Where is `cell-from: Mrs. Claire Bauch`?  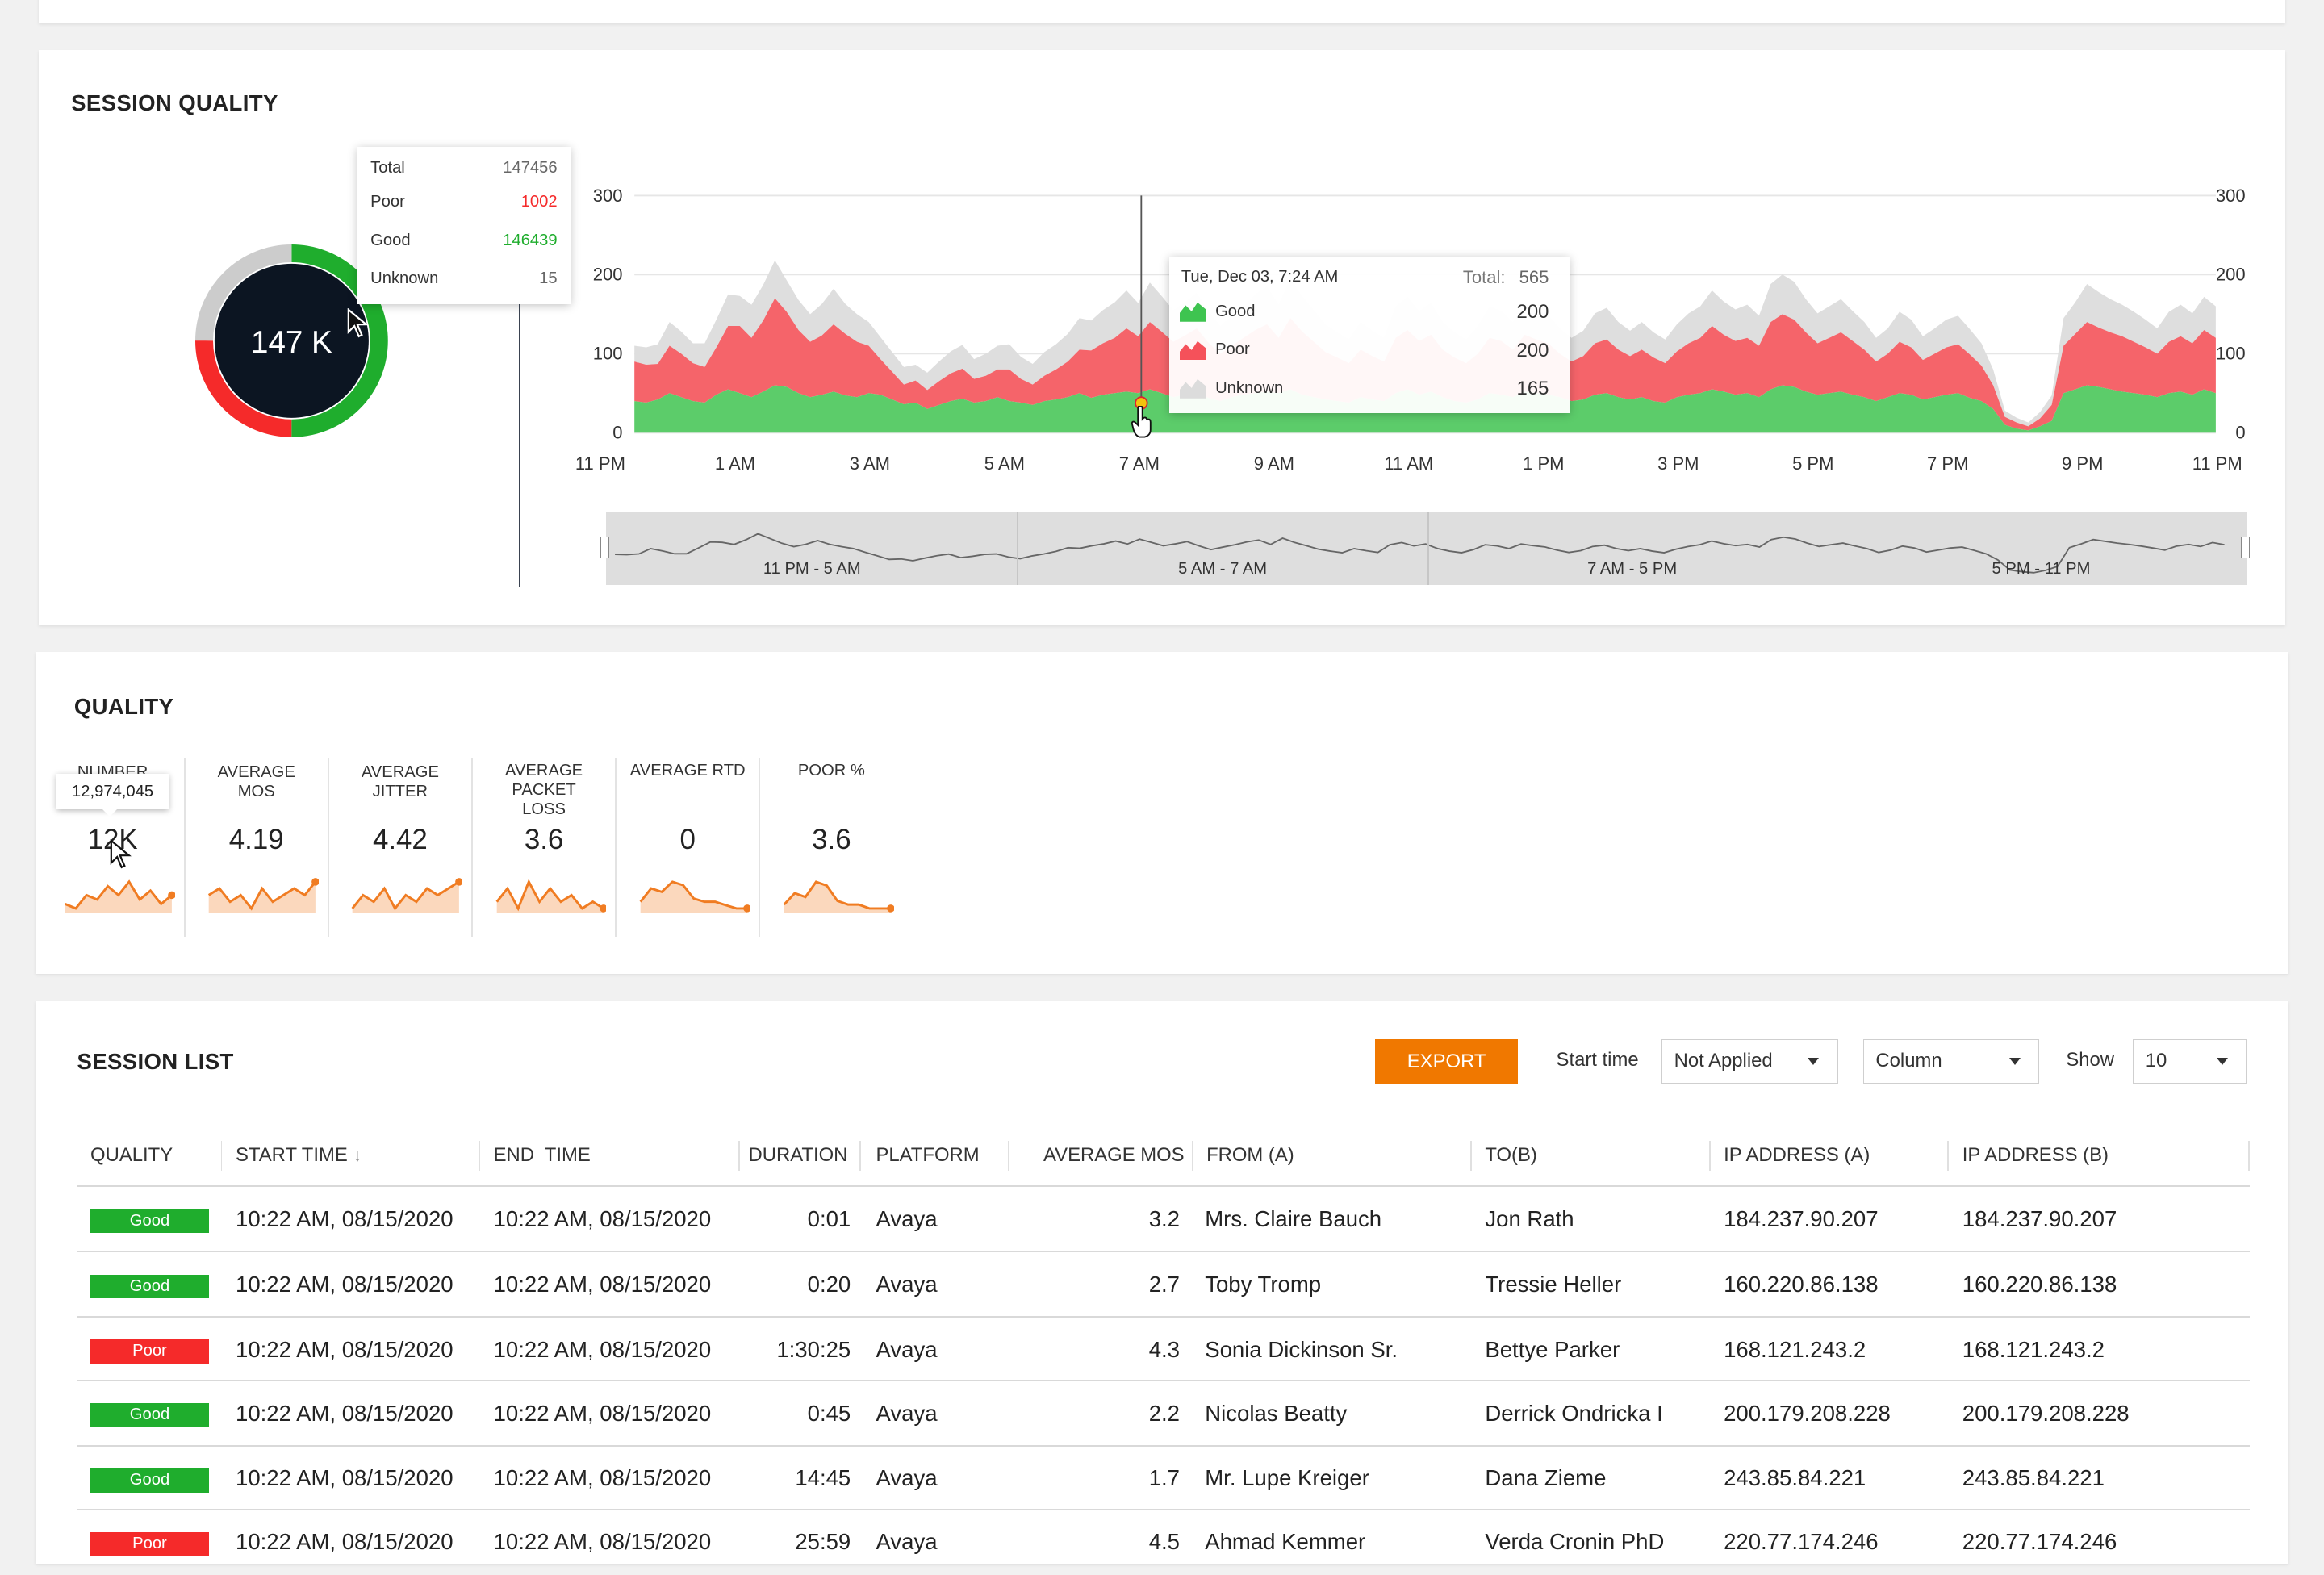
cell-from: Mrs. Claire Bauch is located at coordinates (1293, 1219).